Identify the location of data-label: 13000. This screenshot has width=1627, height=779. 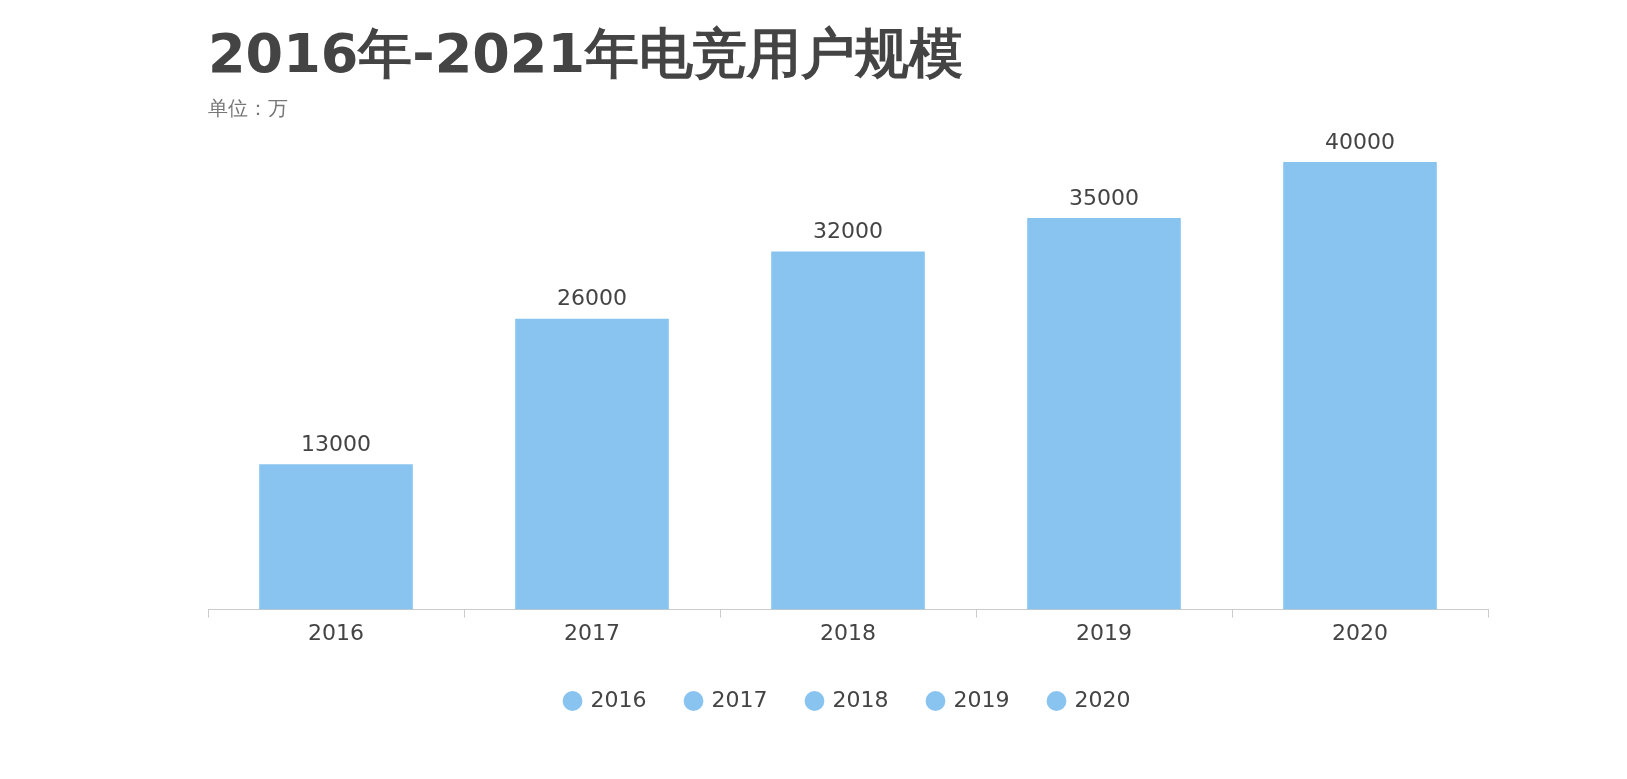
(336, 443).